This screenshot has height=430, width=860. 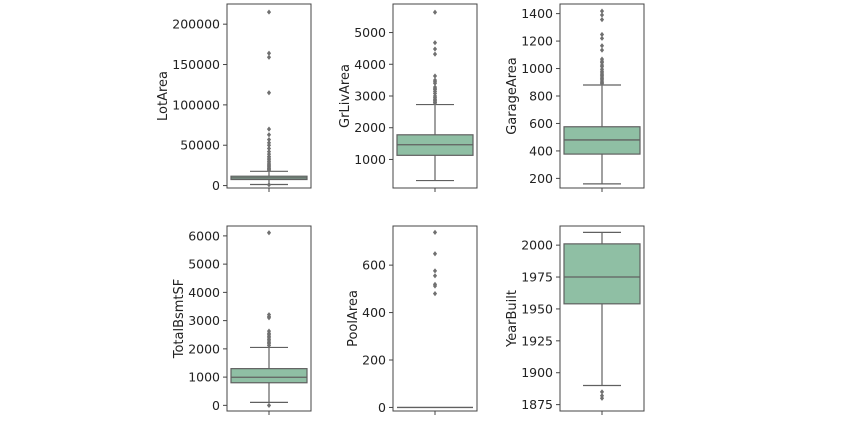 I want to click on y-tick-label: 100000, so click(x=196, y=104).